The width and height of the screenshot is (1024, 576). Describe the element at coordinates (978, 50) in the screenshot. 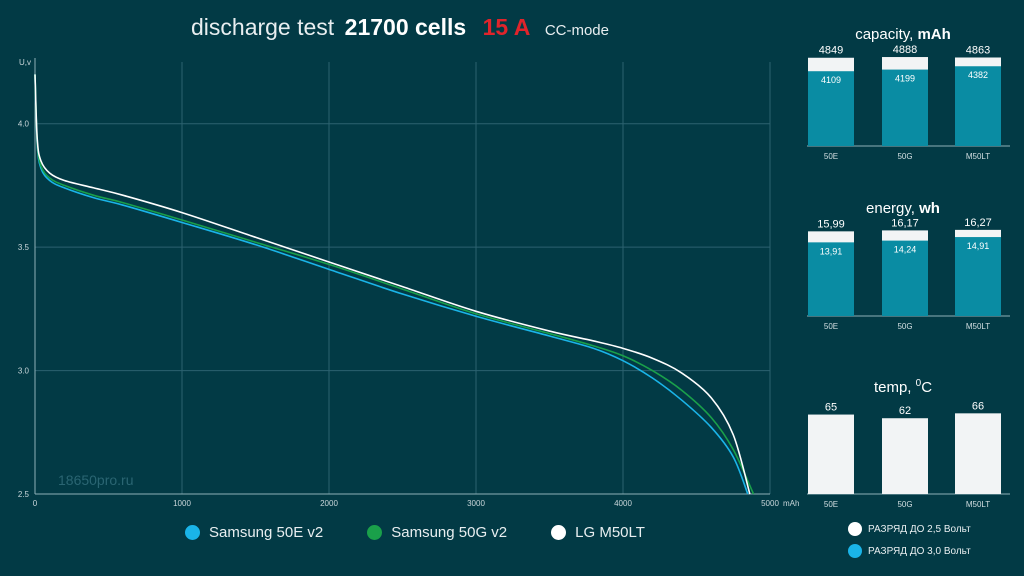

I see `bar-value-label: 4863` at that location.